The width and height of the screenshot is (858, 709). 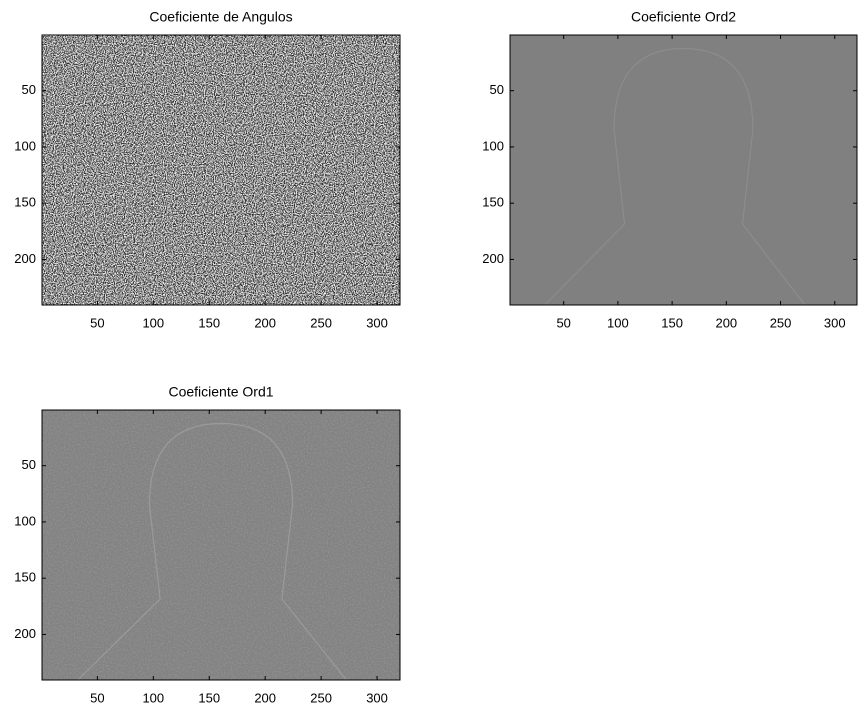 What do you see at coordinates (220, 392) in the screenshot?
I see `chart-title: Coeficiente Ord1` at bounding box center [220, 392].